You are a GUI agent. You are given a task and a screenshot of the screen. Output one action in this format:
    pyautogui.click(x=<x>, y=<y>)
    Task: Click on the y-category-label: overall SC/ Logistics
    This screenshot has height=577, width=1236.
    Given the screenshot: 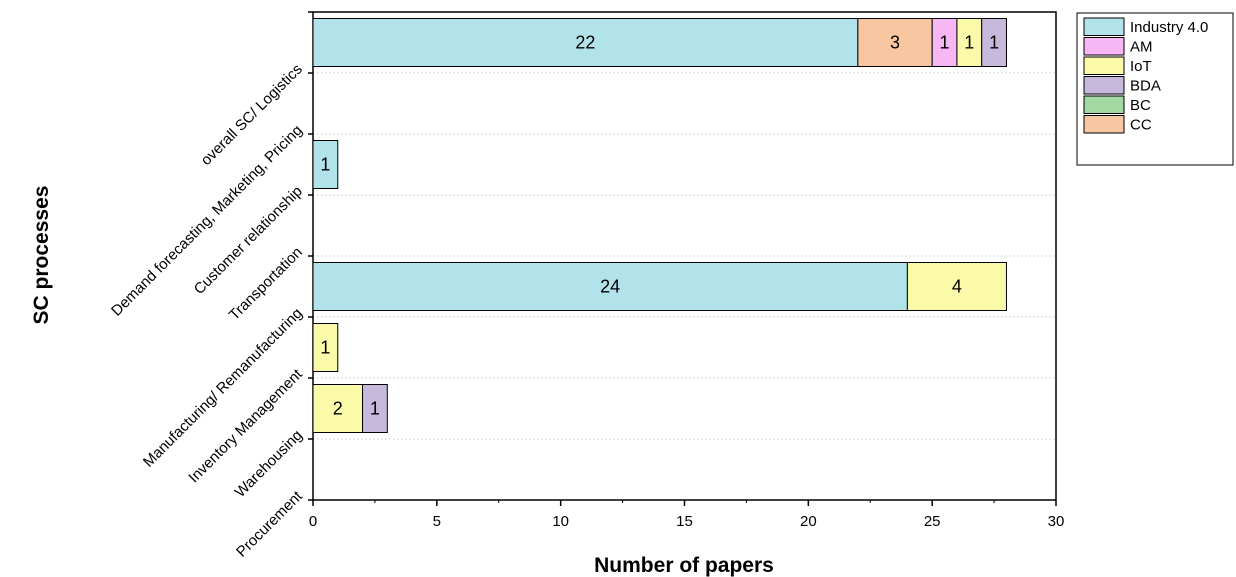 What is the action you would take?
    pyautogui.click(x=252, y=115)
    